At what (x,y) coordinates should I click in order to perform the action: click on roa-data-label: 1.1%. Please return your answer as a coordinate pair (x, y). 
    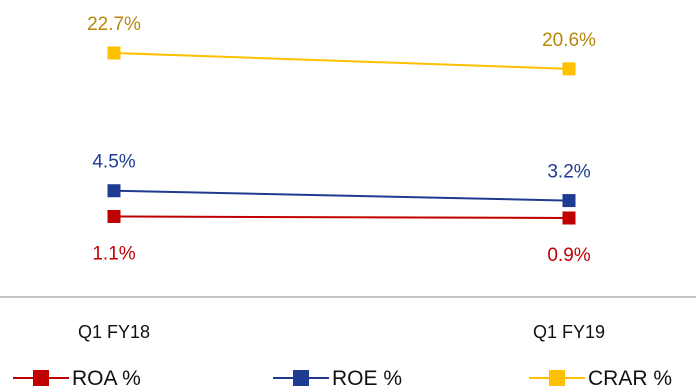
    Looking at the image, I should click on (113, 253).